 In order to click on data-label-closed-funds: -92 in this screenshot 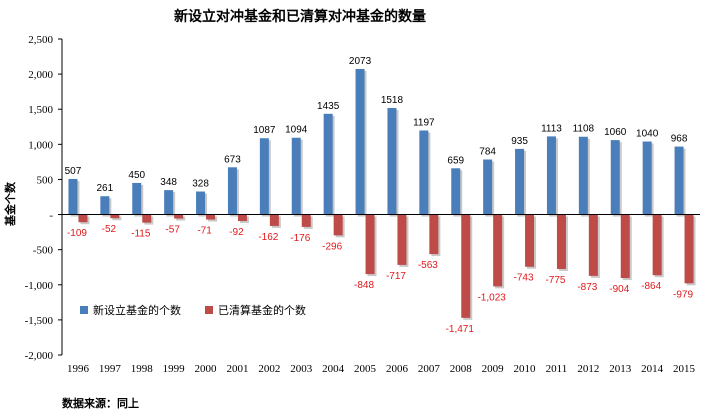, I will do `click(236, 232)`.